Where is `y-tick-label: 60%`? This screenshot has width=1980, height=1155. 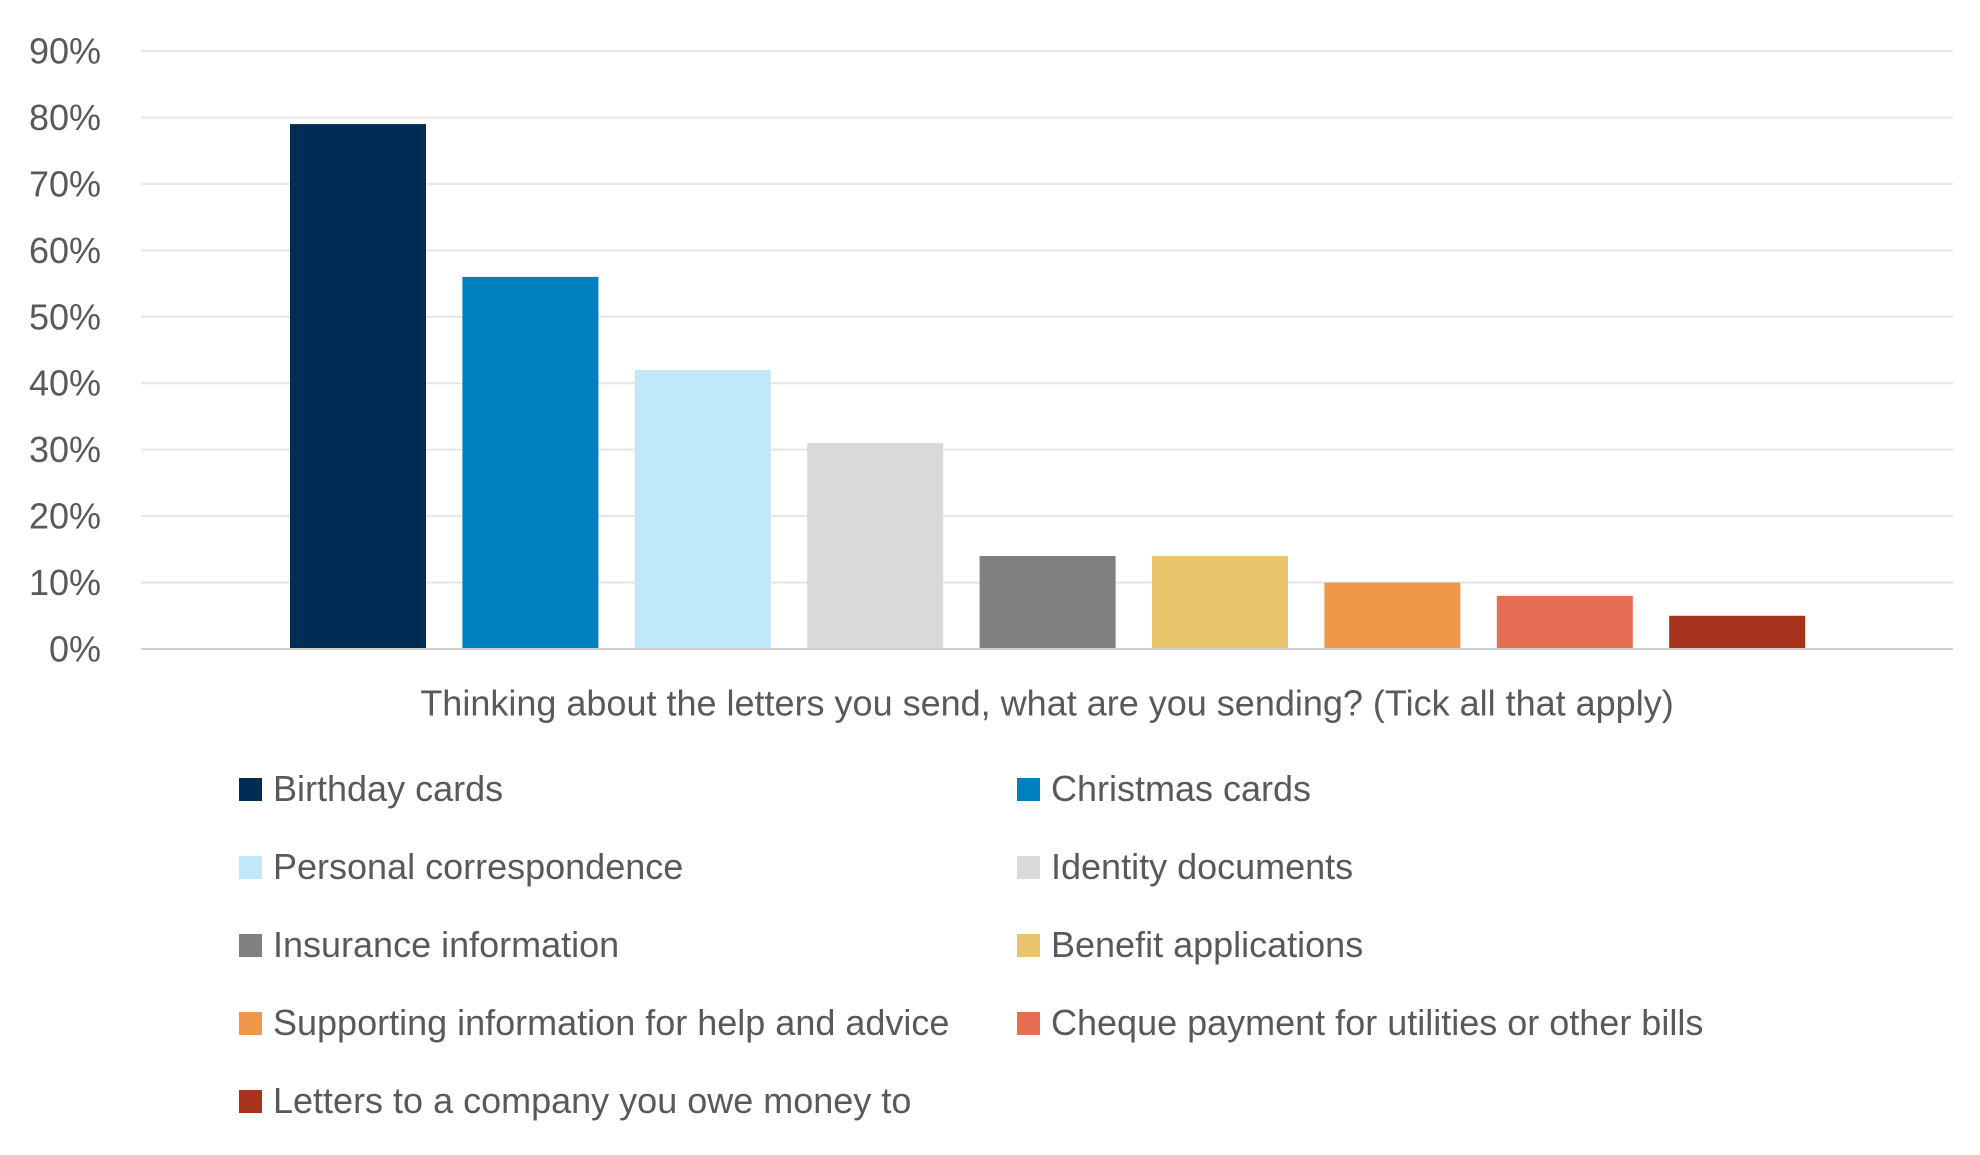
y-tick-label: 60% is located at coordinates (65, 250).